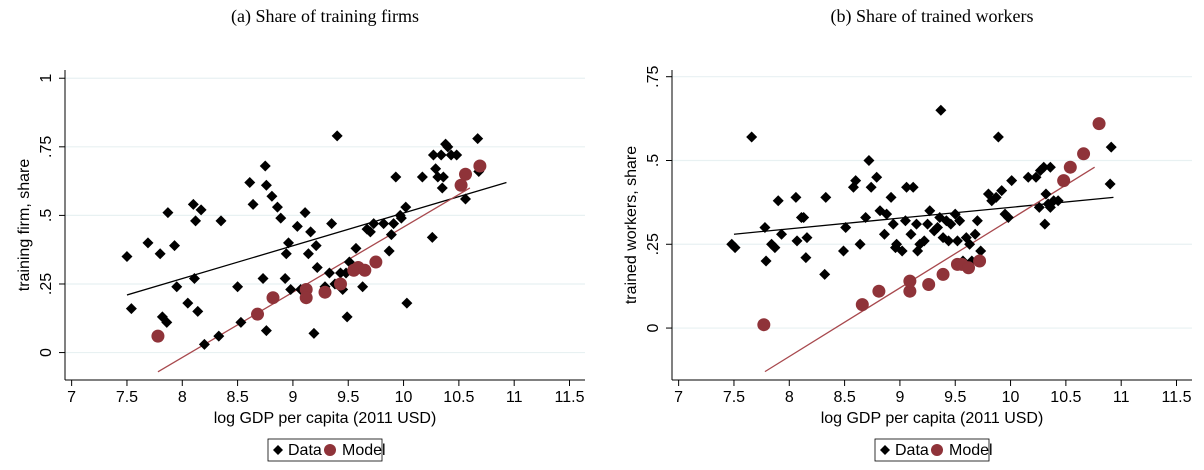 The width and height of the screenshot is (1204, 470). What do you see at coordinates (899, 397) in the screenshot?
I see `x-tick-label: 9` at bounding box center [899, 397].